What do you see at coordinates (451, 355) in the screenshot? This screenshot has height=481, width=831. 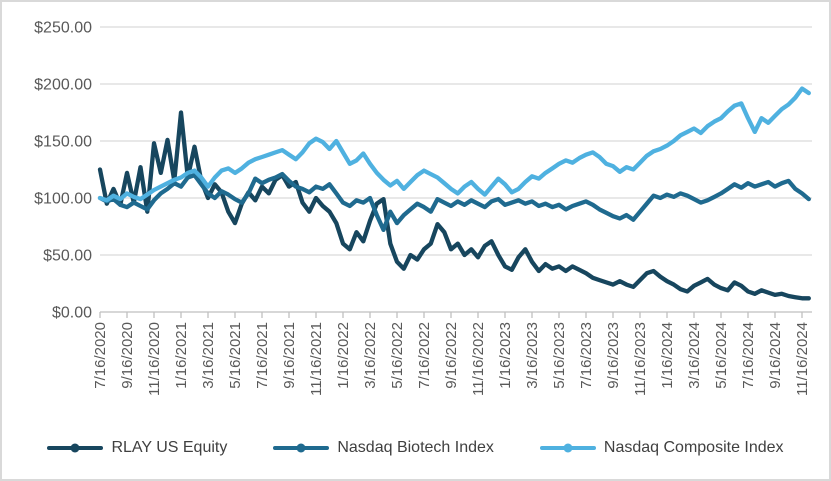 I see `x-tick-label: 9/16/2022` at bounding box center [451, 355].